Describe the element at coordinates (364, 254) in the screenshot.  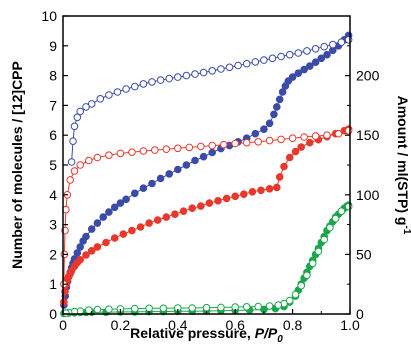
I see `y-right-tick-label: 50` at that location.